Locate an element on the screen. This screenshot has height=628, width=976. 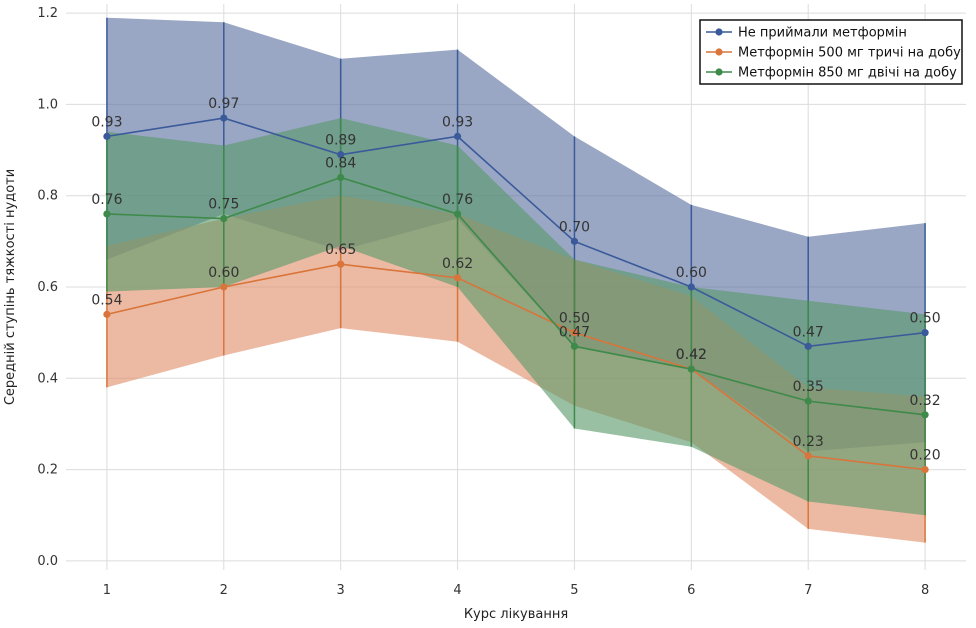
data-label: 0.75 is located at coordinates (223, 205).